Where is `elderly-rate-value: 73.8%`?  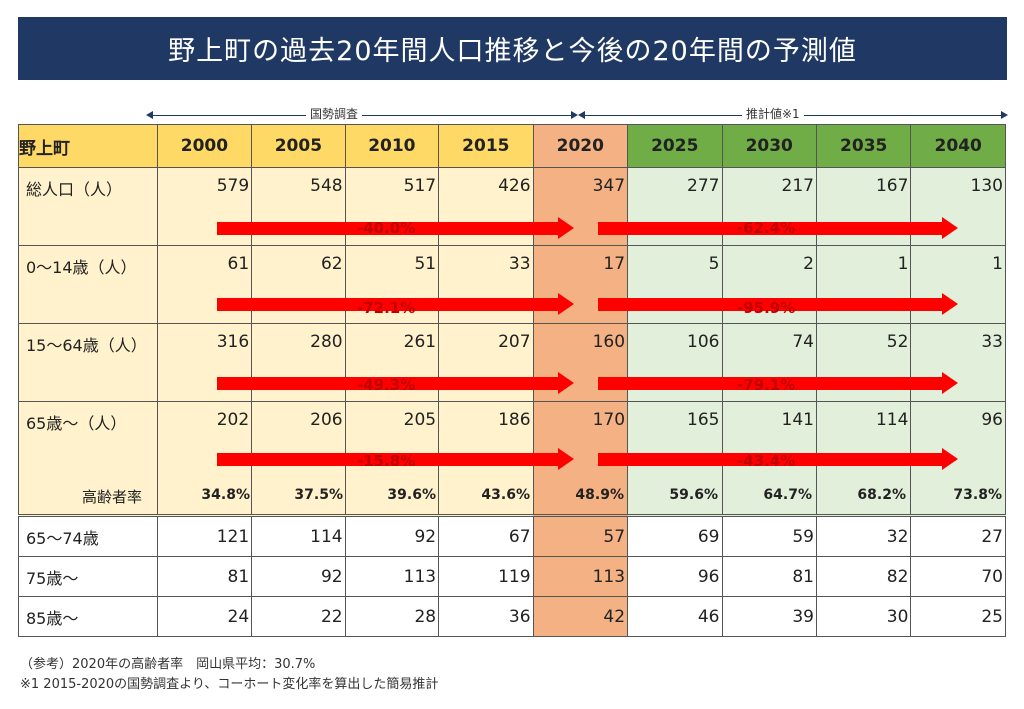 elderly-rate-value: 73.8% is located at coordinates (977, 495).